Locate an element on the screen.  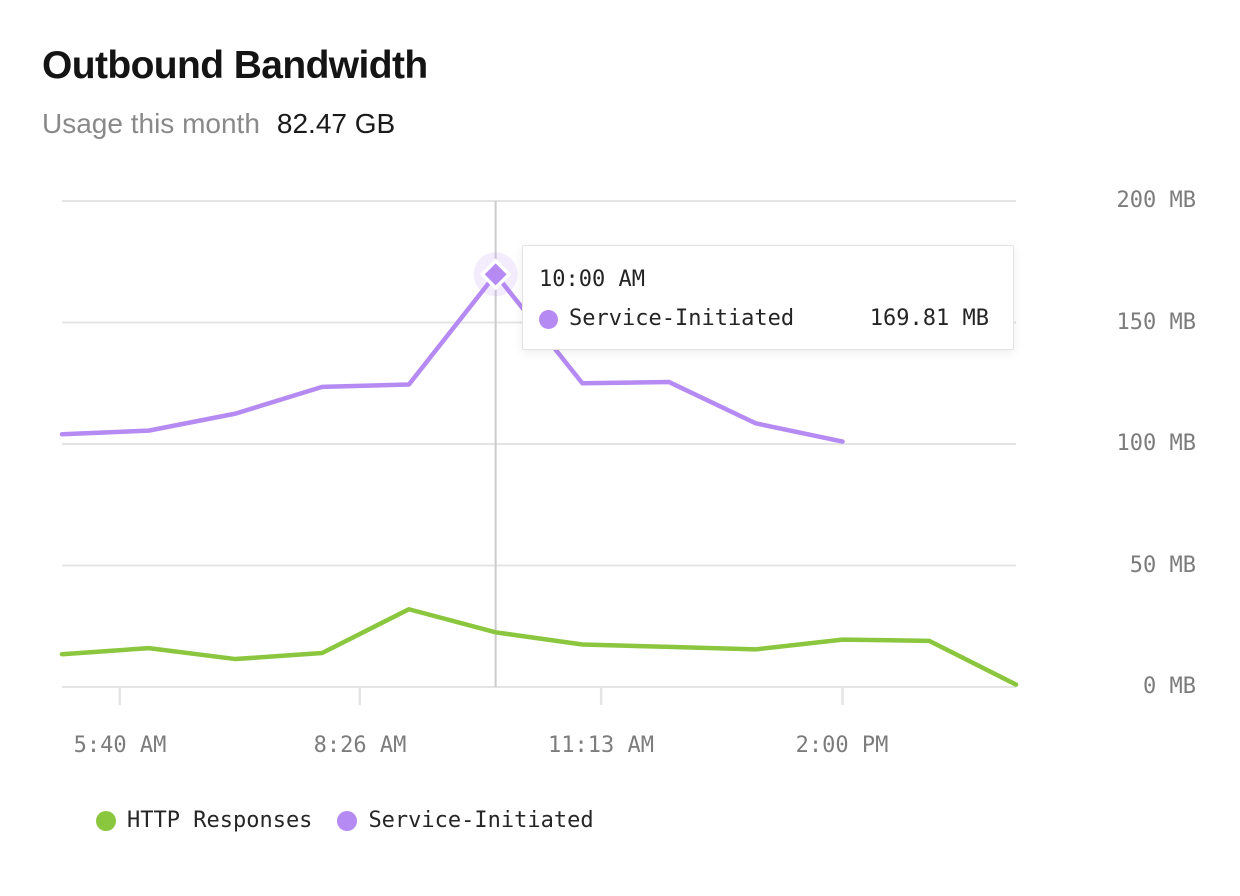
legend-item-http-responses: HTTP Responses is located at coordinates (204, 821).